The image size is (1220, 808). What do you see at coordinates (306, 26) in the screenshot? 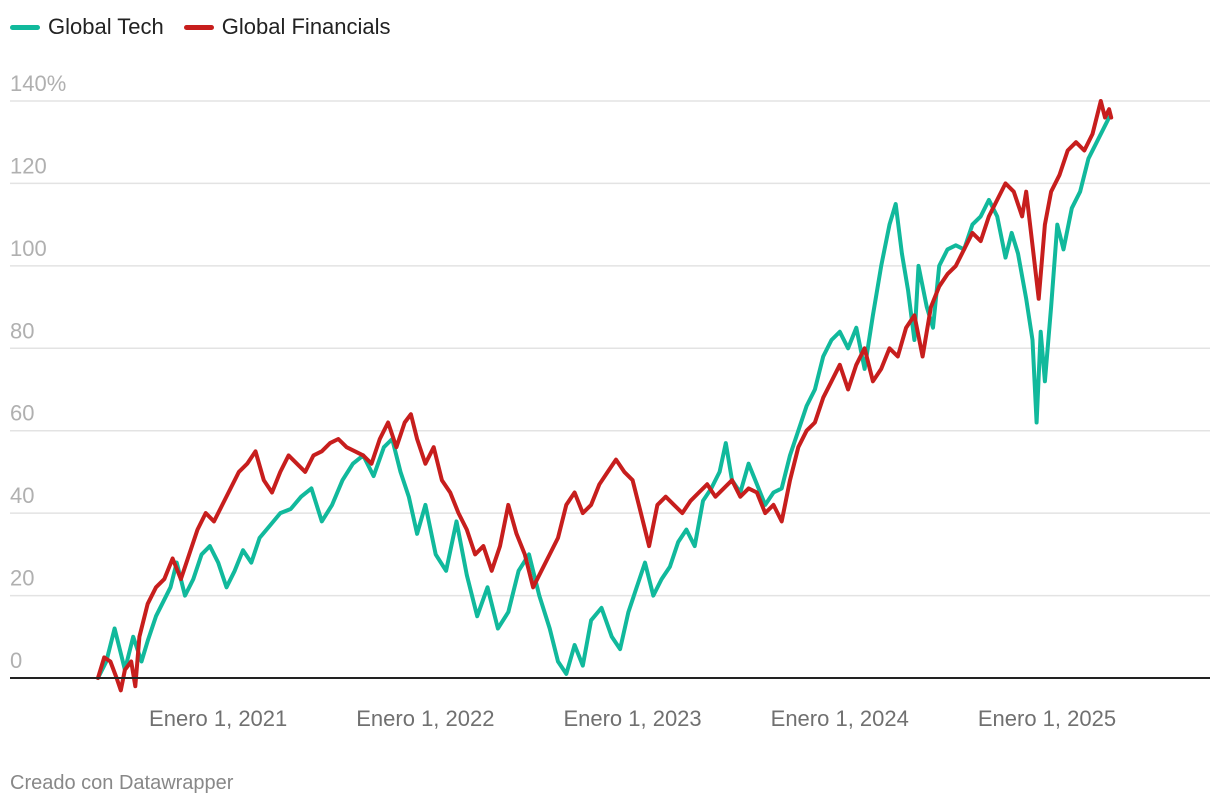
I see `legend-label-global-financials: Global Financials` at bounding box center [306, 26].